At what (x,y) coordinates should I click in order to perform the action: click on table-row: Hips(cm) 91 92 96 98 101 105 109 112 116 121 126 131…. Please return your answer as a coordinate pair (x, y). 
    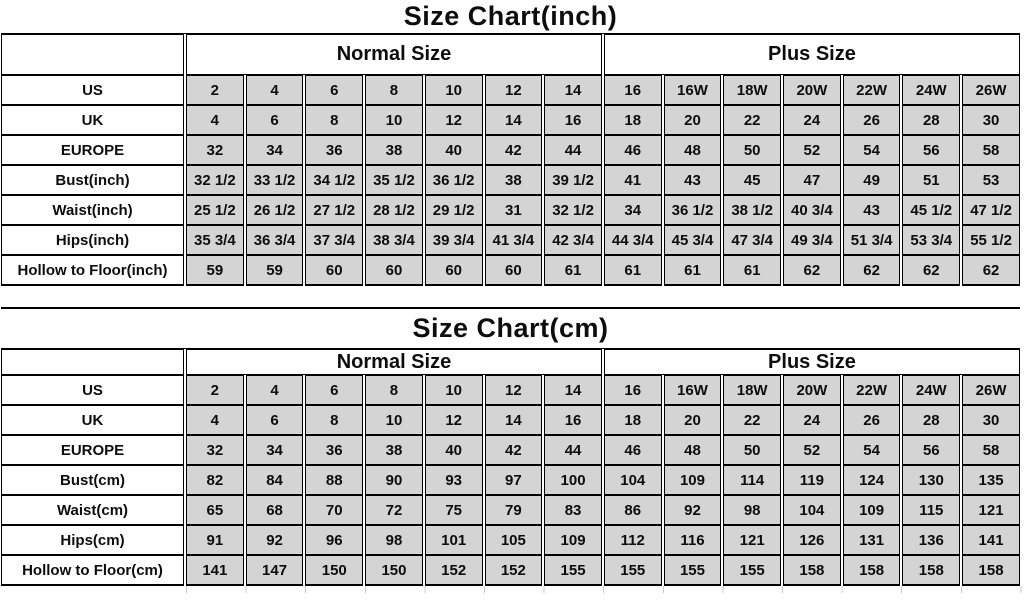
    Looking at the image, I should click on (510, 540).